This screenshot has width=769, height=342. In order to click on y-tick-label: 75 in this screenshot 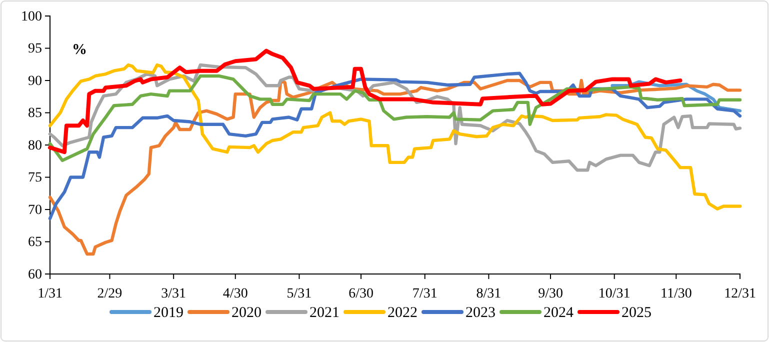, I will do `click(35, 178)`.